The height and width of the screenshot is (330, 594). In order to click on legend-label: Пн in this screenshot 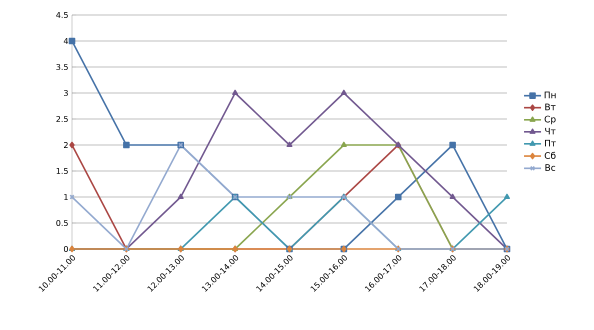, I will do `click(550, 95)`.